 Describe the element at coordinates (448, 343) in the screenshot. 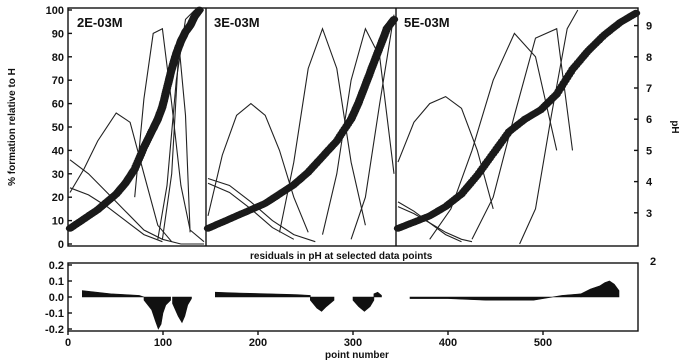

I see `x-tick-label-400: 400` at that location.